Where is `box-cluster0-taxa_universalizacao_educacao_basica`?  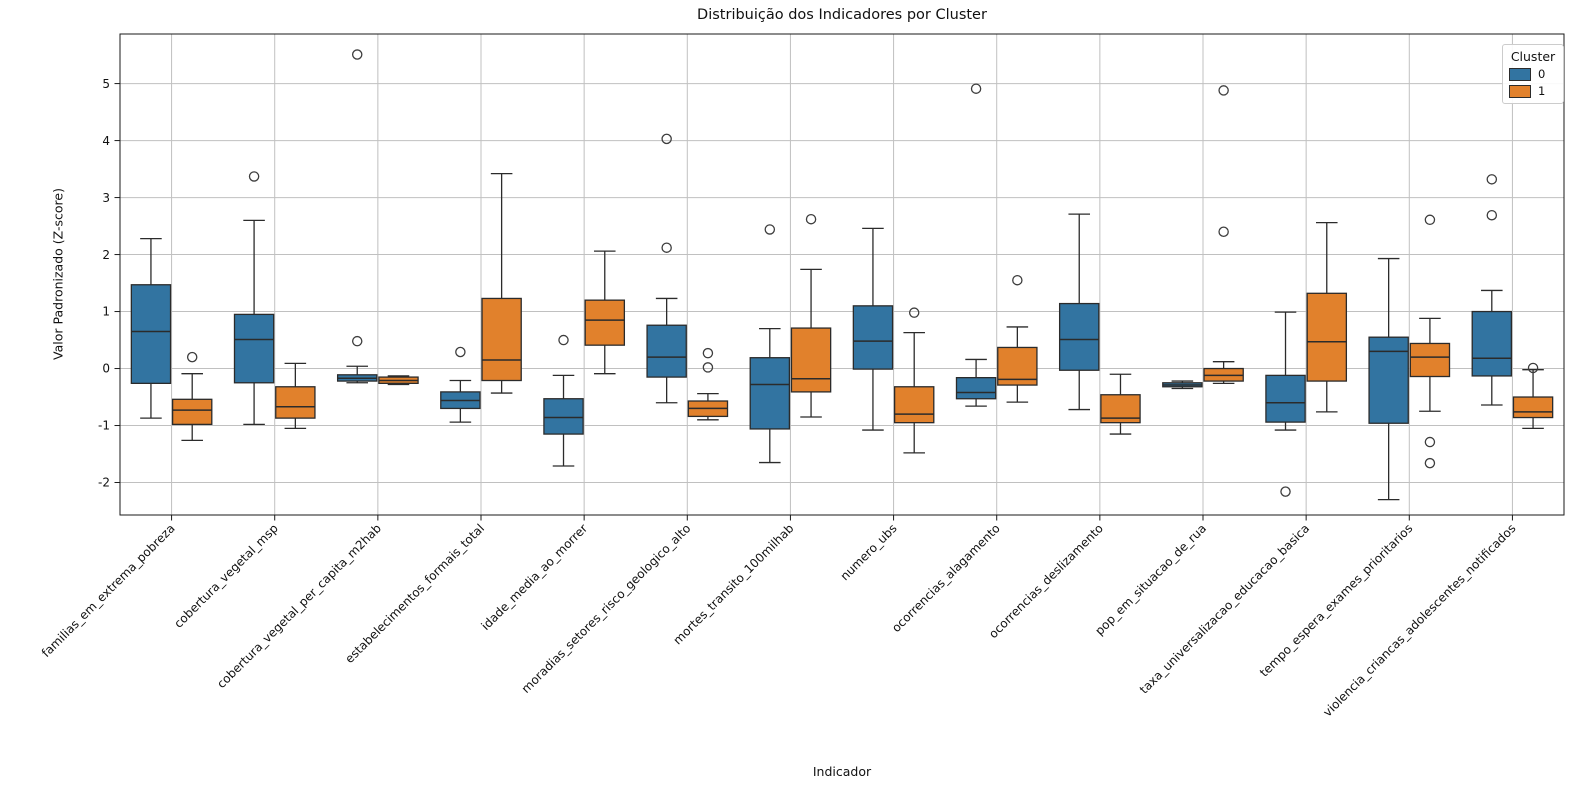 box-cluster0-taxa_universalizacao_educacao_basica is located at coordinates (1285, 404).